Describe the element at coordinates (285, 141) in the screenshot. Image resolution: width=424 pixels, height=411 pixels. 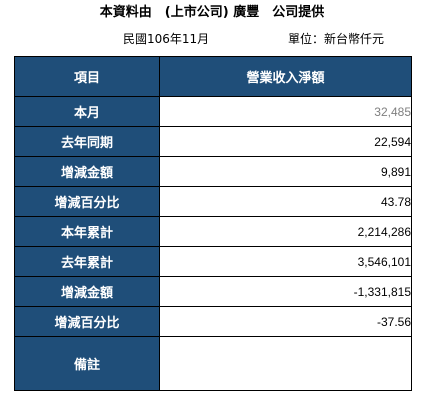
I see `row-value: 22,594` at that location.